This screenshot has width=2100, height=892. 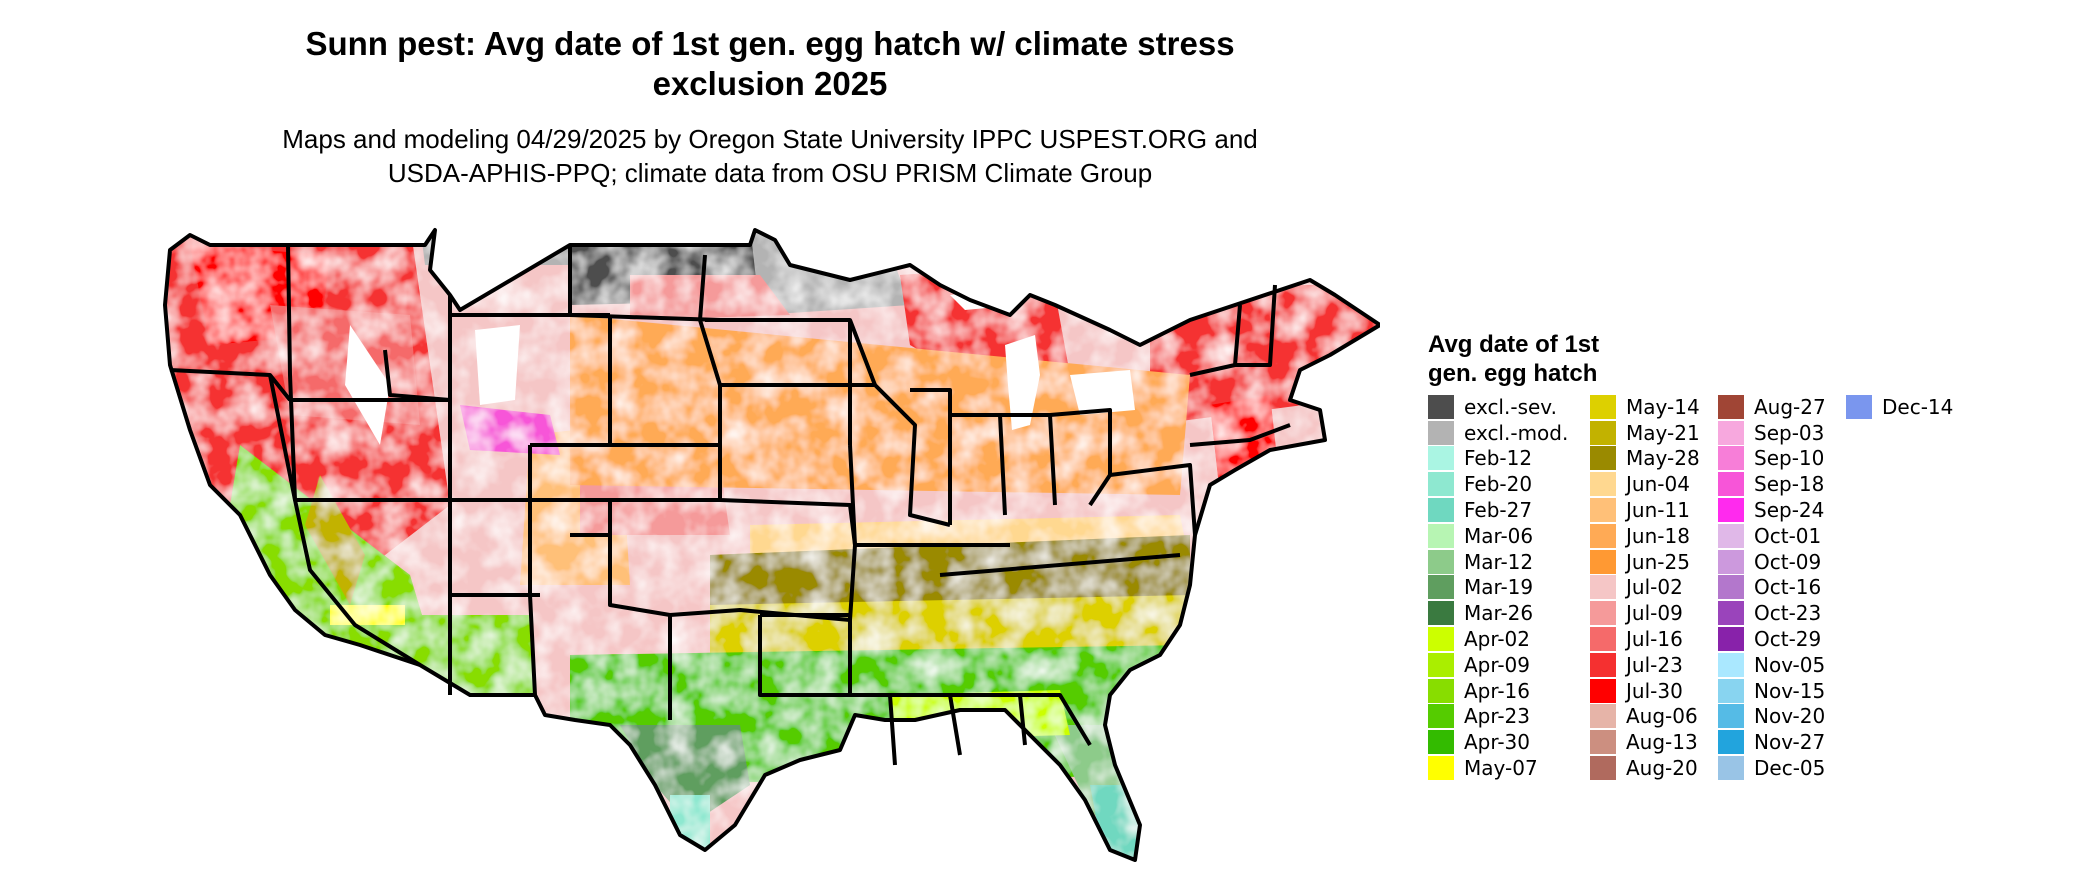 What do you see at coordinates (770, 83) in the screenshot?
I see `title-line-2: exclusion 2025` at bounding box center [770, 83].